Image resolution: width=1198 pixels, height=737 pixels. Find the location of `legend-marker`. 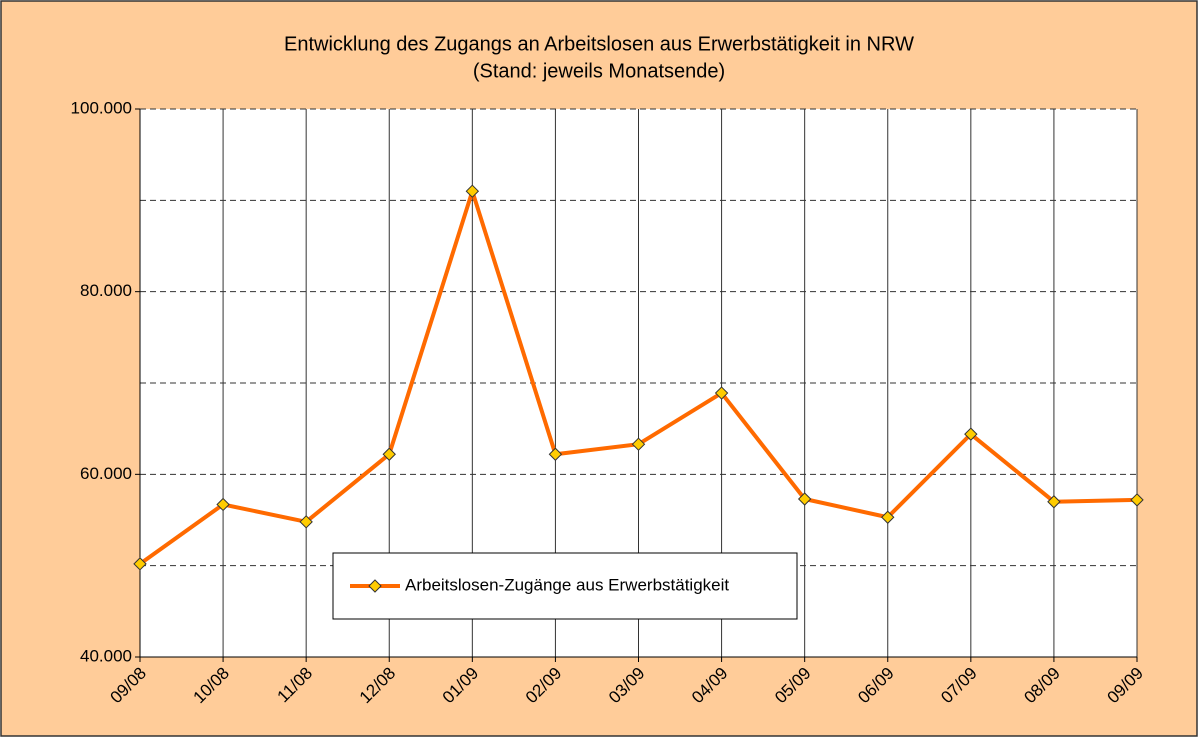

legend-marker is located at coordinates (375, 586).